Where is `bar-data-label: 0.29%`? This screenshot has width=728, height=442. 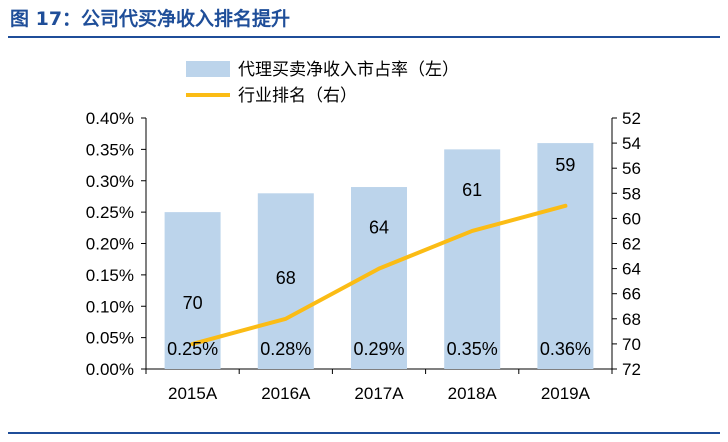 bar-data-label: 0.29% is located at coordinates (378, 349).